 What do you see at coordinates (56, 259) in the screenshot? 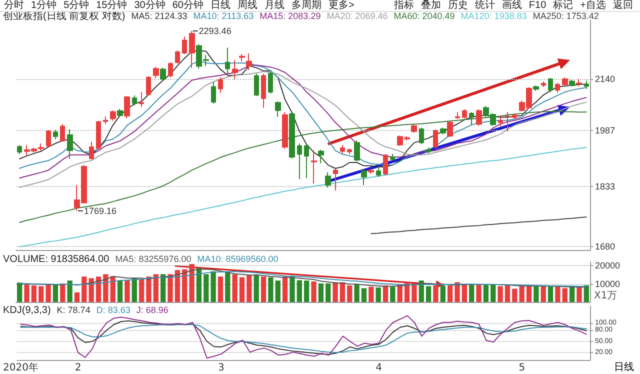
I see `chart-title: VOLUME: 91835864.00` at bounding box center [56, 259].